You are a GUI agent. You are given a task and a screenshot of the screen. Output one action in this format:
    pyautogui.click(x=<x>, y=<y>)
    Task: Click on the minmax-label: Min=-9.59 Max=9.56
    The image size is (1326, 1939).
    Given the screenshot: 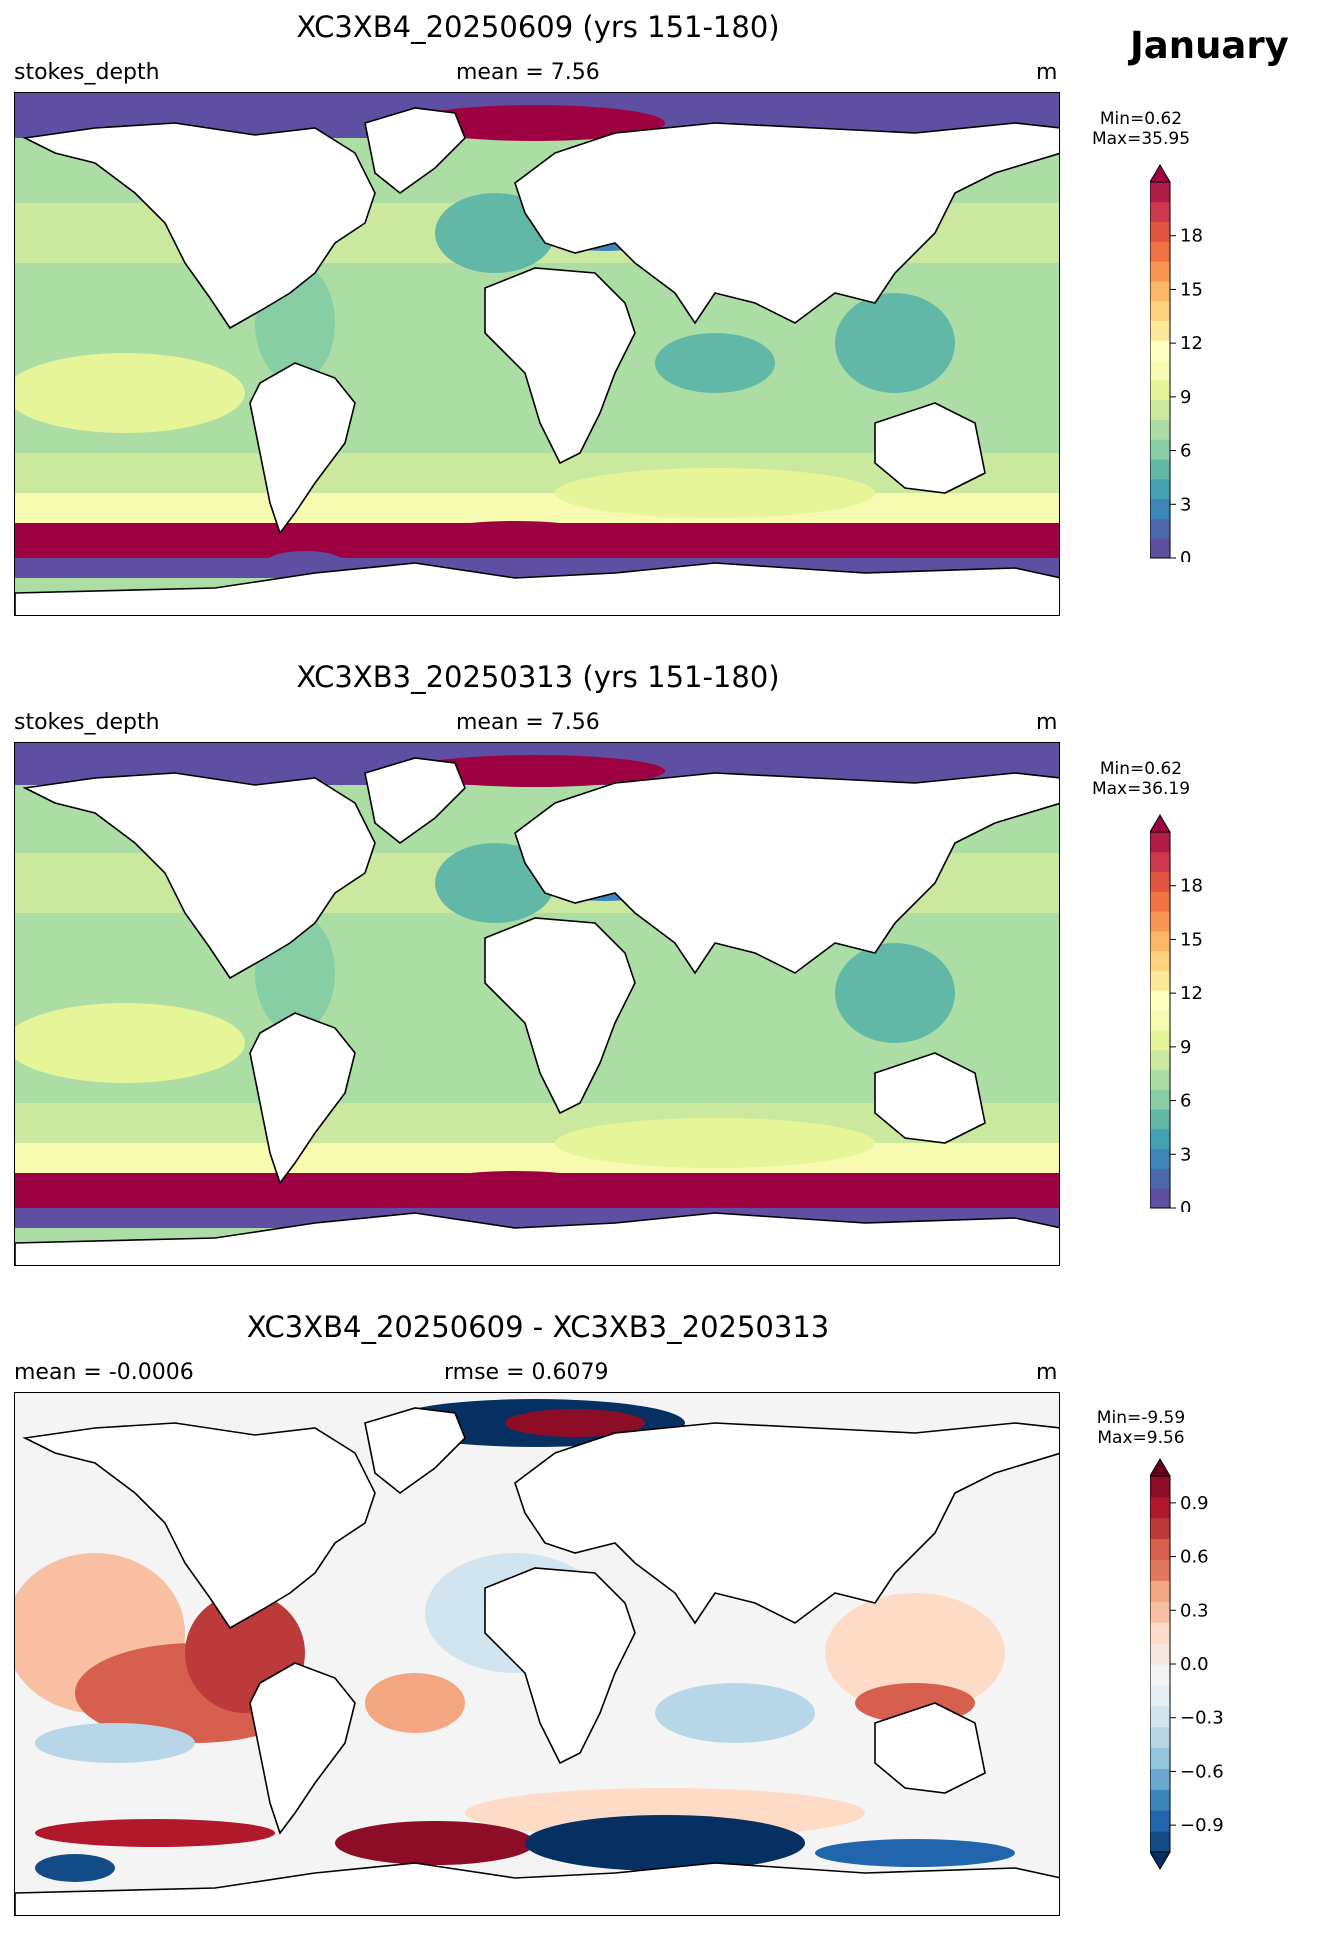 What is the action you would take?
    pyautogui.click(x=1141, y=1428)
    